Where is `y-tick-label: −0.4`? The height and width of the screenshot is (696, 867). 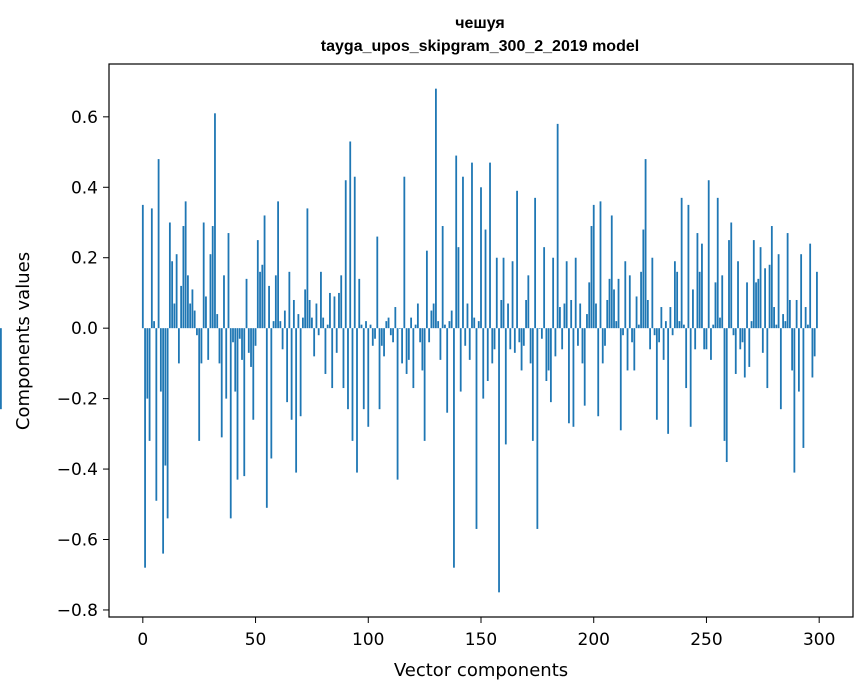
y-tick-label: −0.4 is located at coordinates (77, 470).